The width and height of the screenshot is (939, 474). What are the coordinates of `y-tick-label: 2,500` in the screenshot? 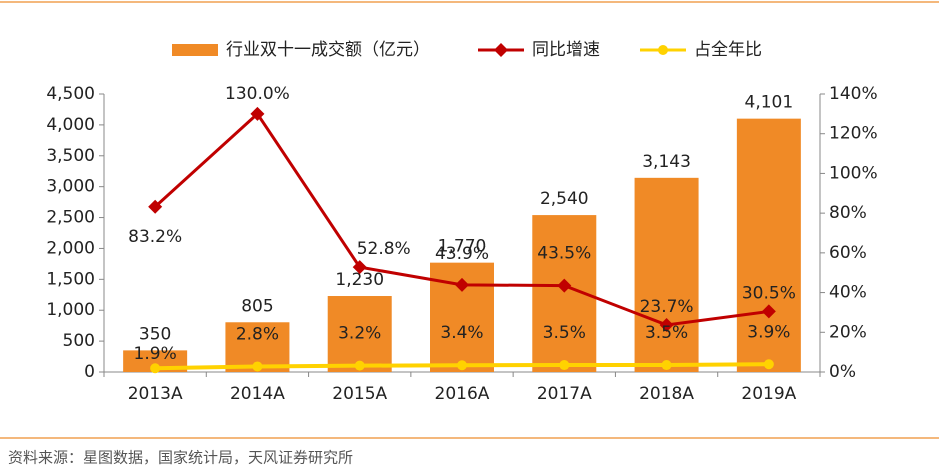 It's located at (70, 218).